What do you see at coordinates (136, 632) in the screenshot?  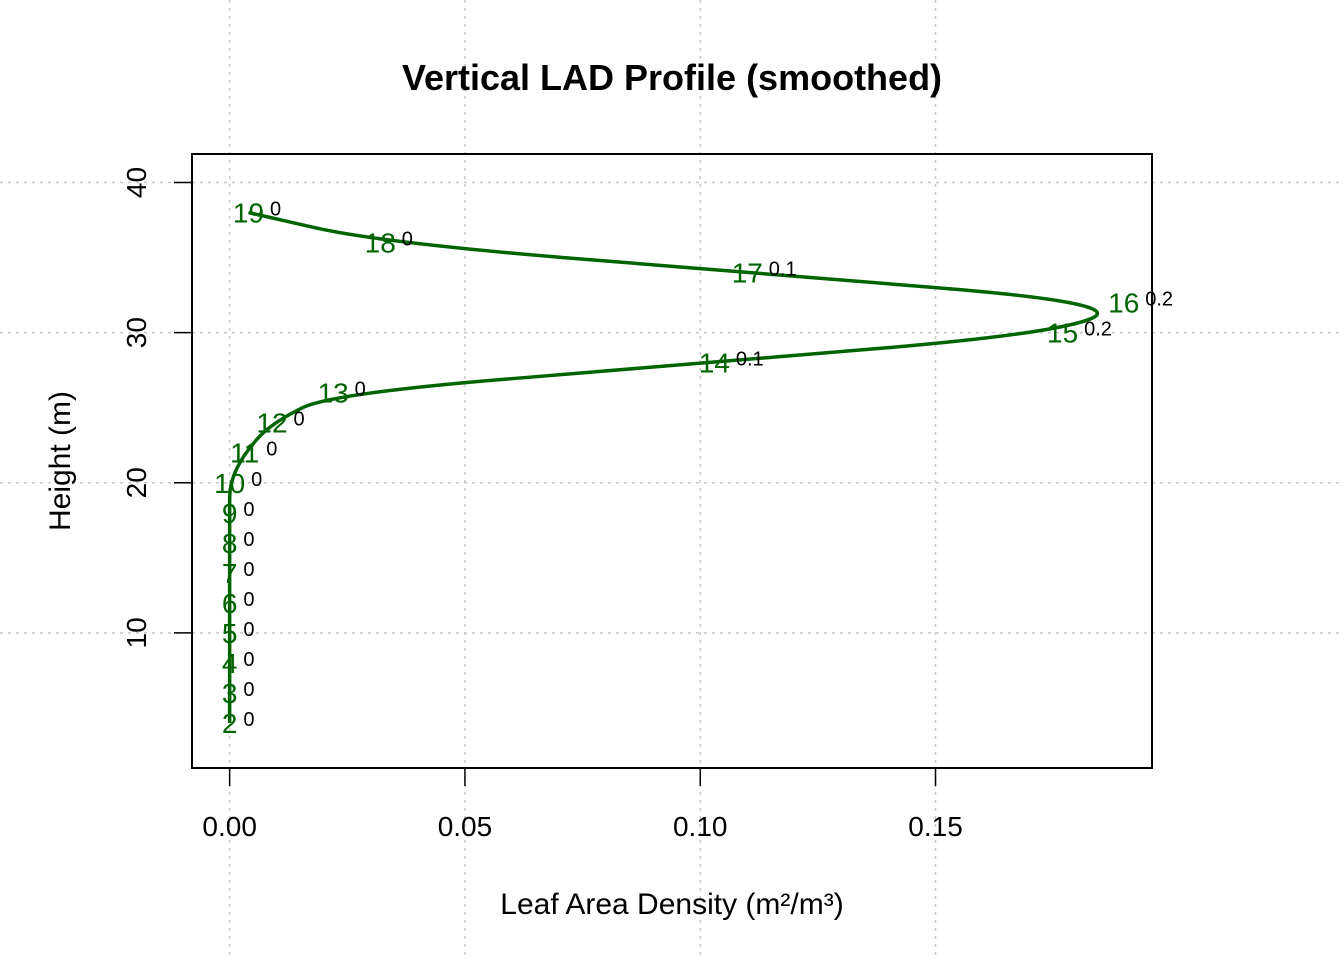 I see `y-tick-label: 10` at bounding box center [136, 632].